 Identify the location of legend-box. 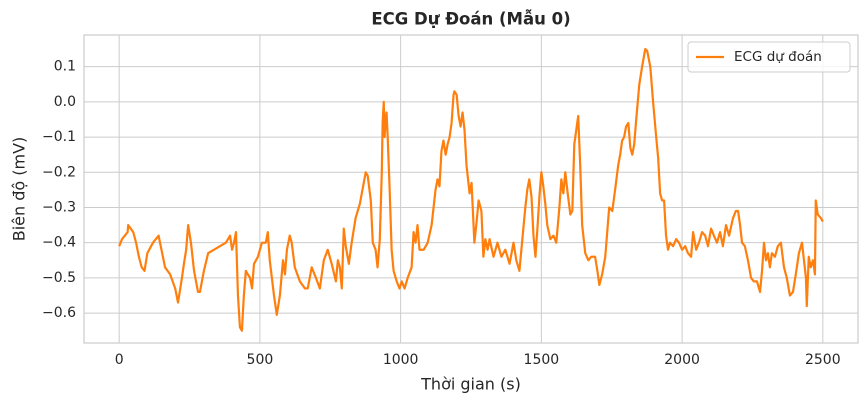
(769, 57).